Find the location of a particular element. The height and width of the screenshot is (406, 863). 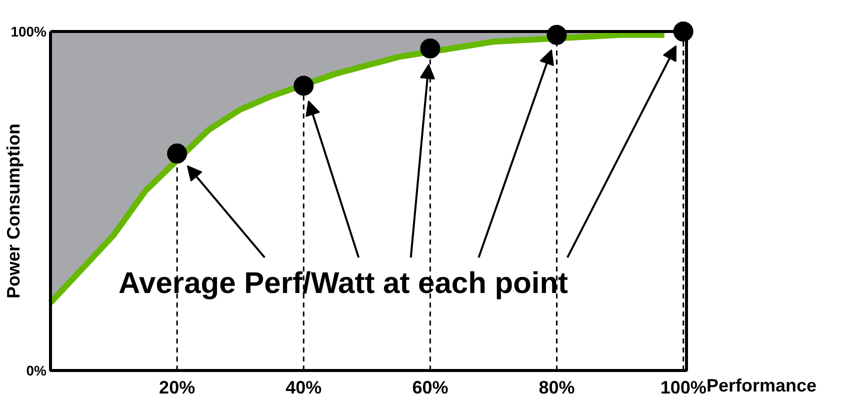

y-axis-title: Power Consumption is located at coordinates (14, 211).